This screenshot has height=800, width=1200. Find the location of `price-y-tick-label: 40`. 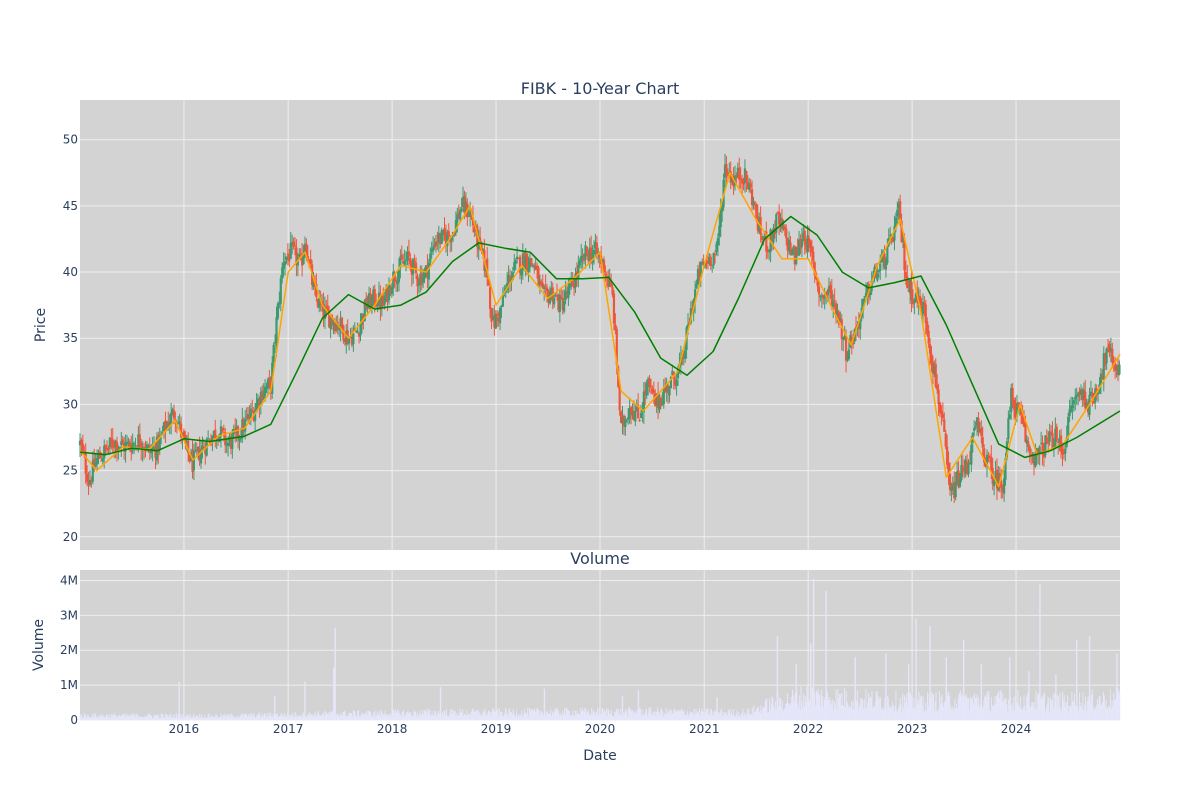

price-y-tick-label: 40 is located at coordinates (70, 272).